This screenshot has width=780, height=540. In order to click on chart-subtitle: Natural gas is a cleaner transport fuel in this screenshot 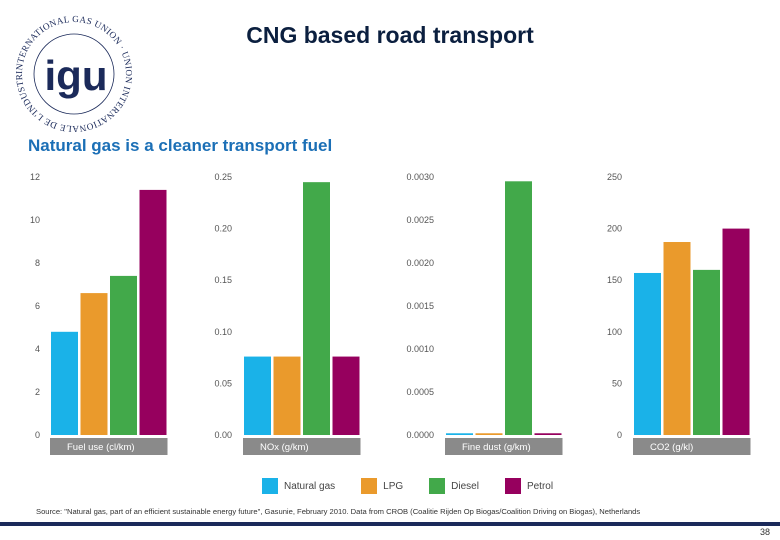, I will do `click(180, 145)`.